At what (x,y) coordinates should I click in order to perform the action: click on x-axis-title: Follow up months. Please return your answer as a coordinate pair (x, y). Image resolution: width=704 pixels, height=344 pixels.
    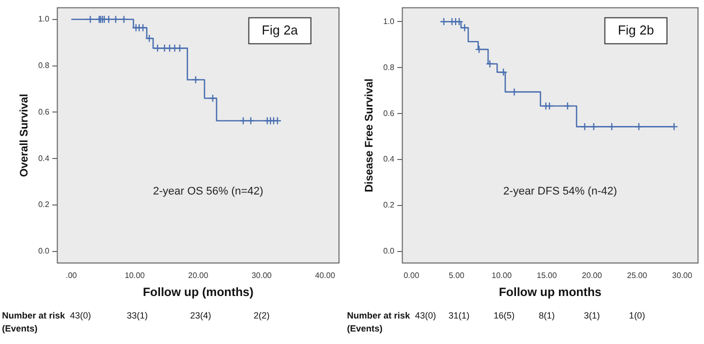
    Looking at the image, I should click on (550, 292).